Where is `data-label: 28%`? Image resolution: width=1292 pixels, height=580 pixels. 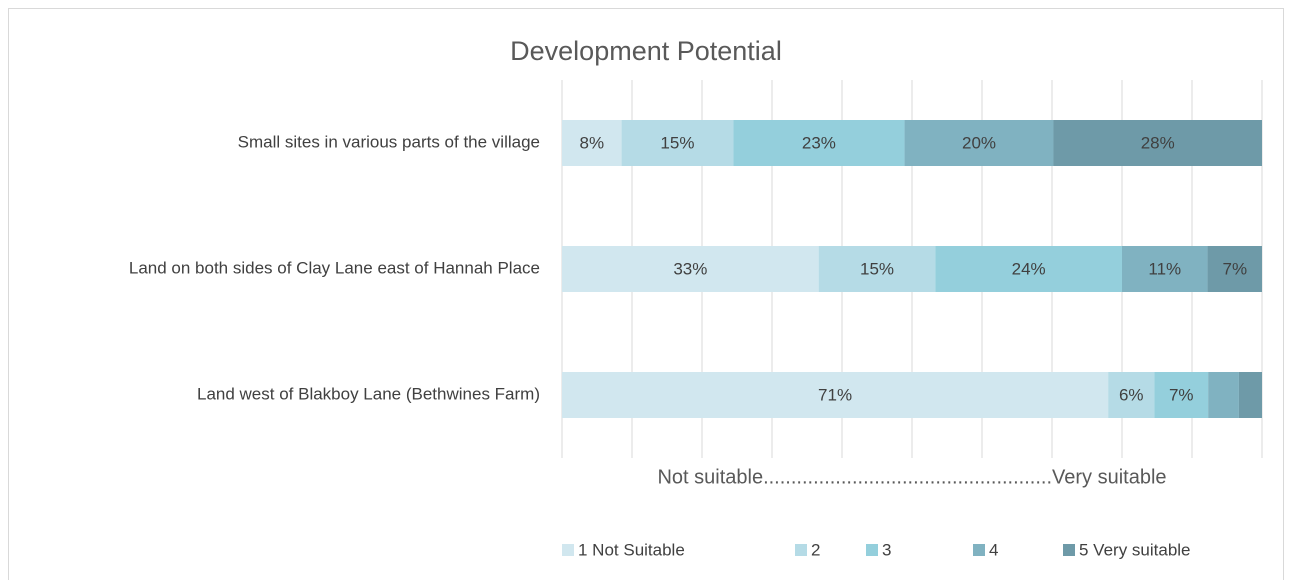 data-label: 28% is located at coordinates (1158, 142).